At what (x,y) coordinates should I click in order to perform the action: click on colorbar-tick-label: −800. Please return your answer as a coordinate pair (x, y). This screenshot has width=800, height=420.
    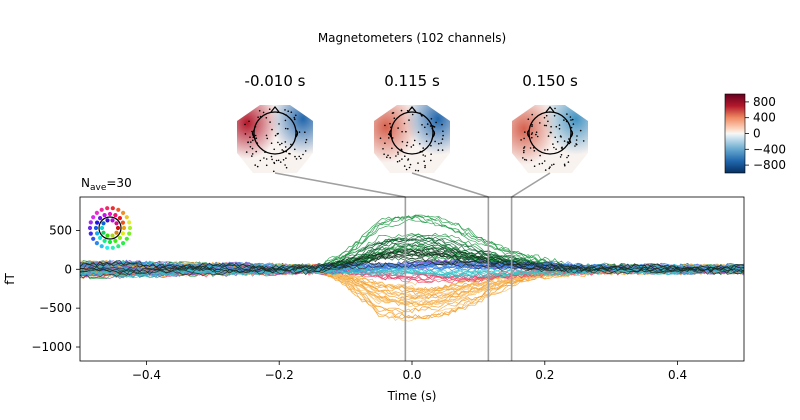
    Looking at the image, I should click on (769, 165).